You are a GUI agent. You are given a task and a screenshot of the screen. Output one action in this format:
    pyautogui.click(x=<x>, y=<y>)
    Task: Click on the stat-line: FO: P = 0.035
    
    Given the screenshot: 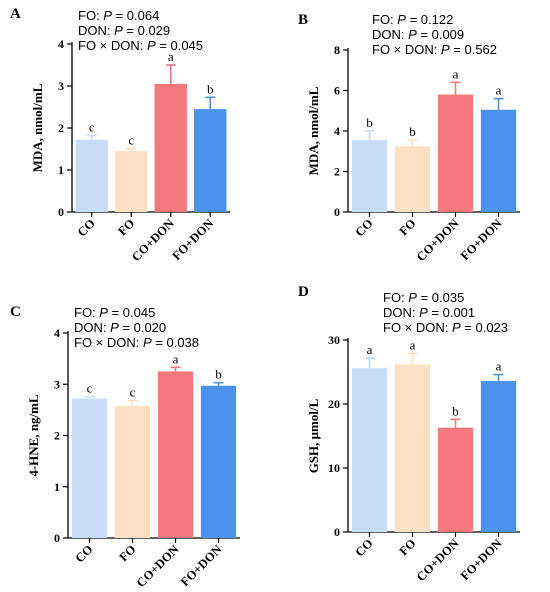 What is the action you would take?
    pyautogui.click(x=423, y=297)
    